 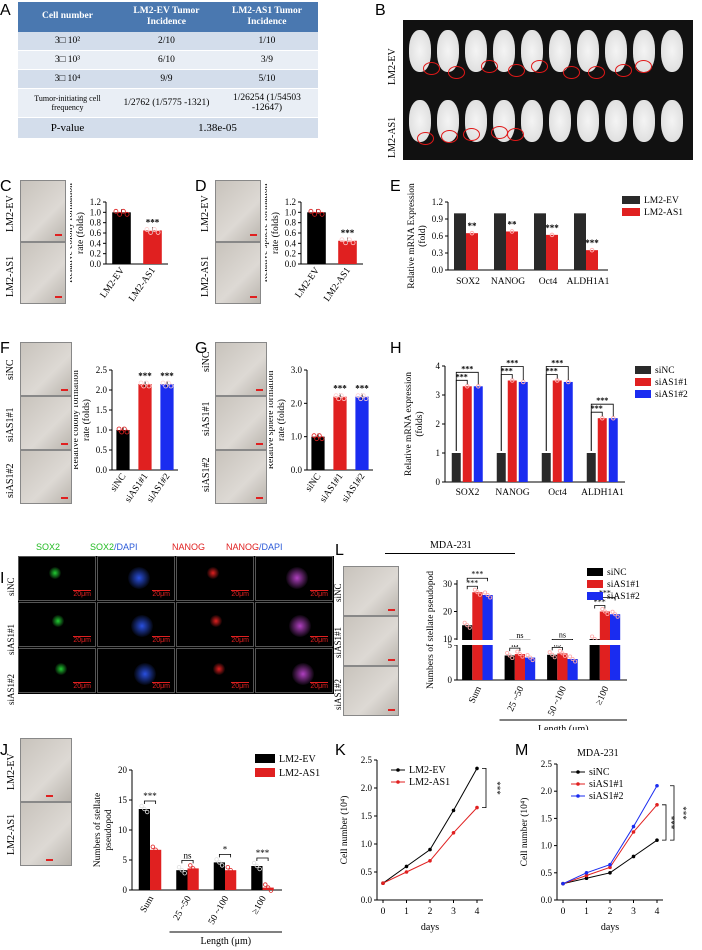 I want to click on x-axis-label: days, so click(x=610, y=927).